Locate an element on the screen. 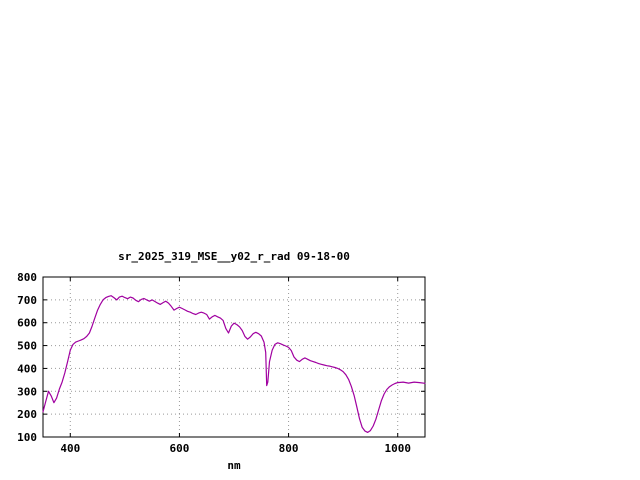  y-tick-label: 800 is located at coordinates (27, 277).